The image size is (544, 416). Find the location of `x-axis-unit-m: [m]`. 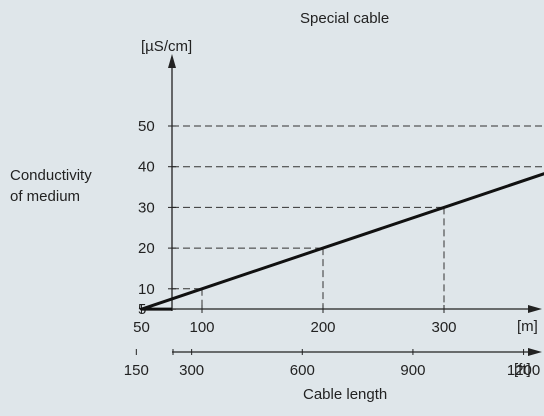

x-axis-unit-m: [m] is located at coordinates (527, 326).